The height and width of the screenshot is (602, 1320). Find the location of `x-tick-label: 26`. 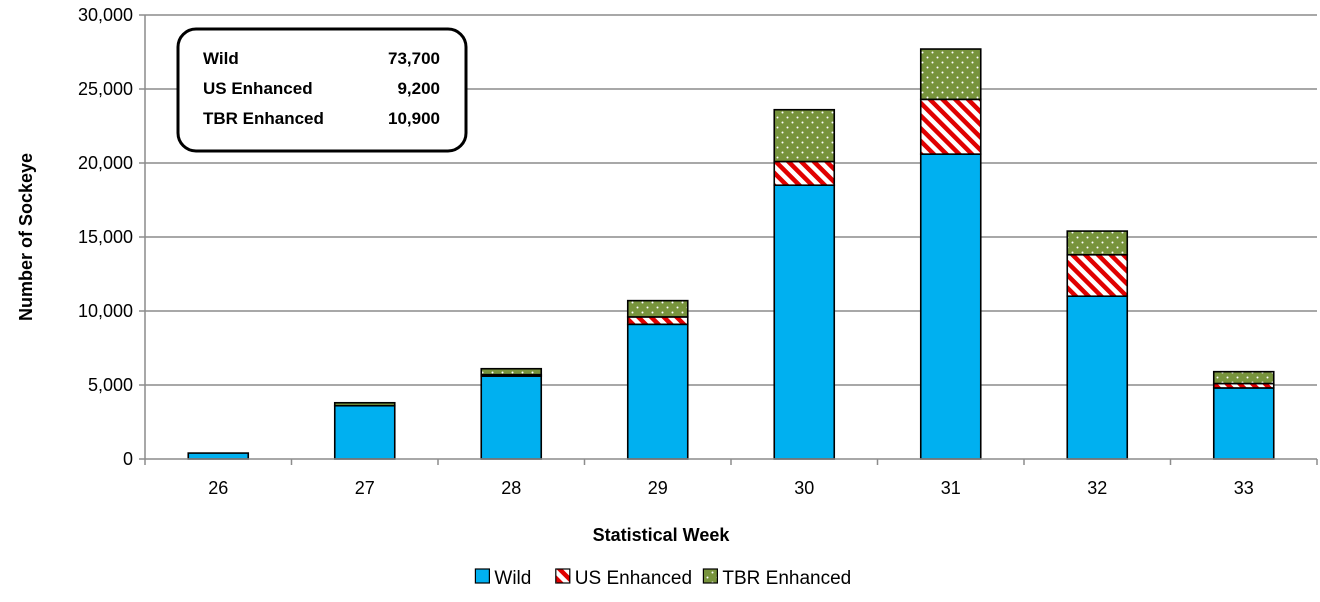

x-tick-label: 26 is located at coordinates (218, 488).